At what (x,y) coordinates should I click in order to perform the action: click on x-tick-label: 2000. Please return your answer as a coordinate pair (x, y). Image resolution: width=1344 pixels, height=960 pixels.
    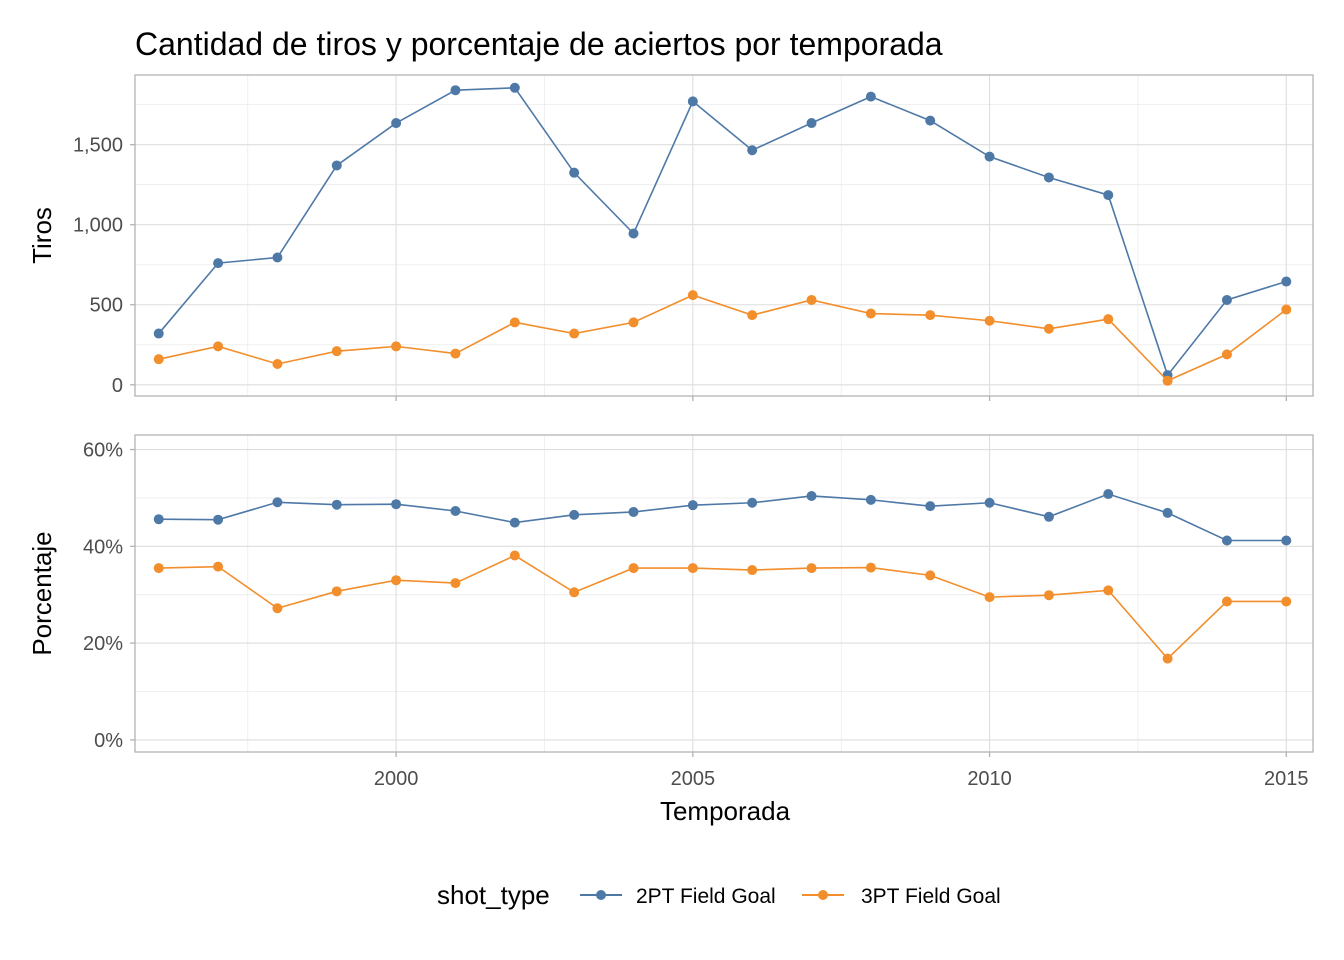
    Looking at the image, I should click on (396, 779).